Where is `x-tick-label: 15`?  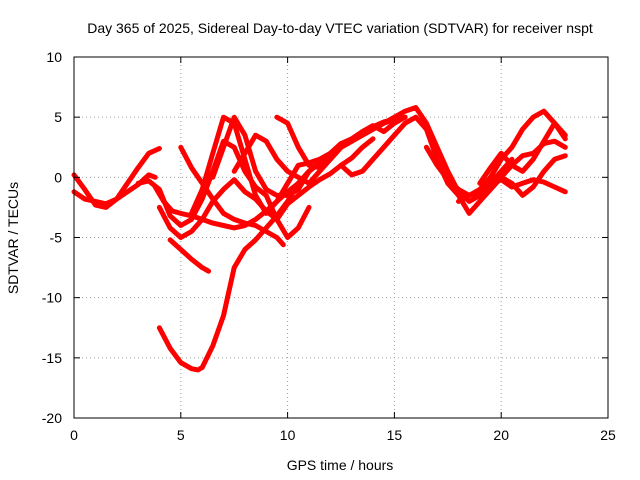
x-tick-label: 15 is located at coordinates (395, 435).